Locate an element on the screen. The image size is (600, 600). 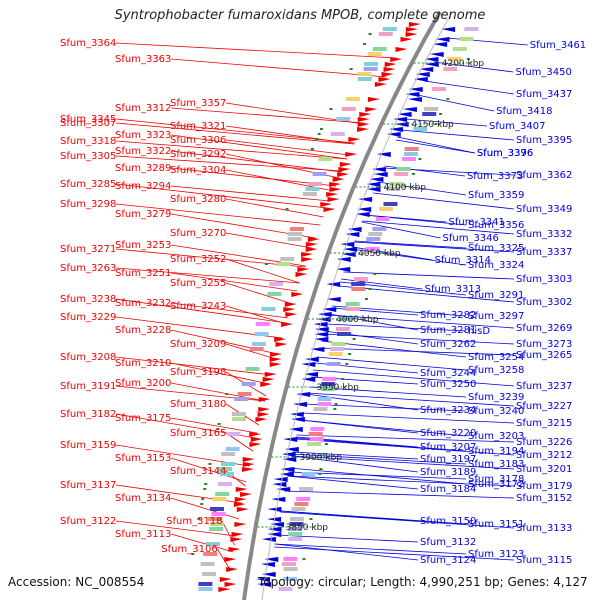
reverse-gene-label: Sfum_3418 is located at coordinates (524, 111).